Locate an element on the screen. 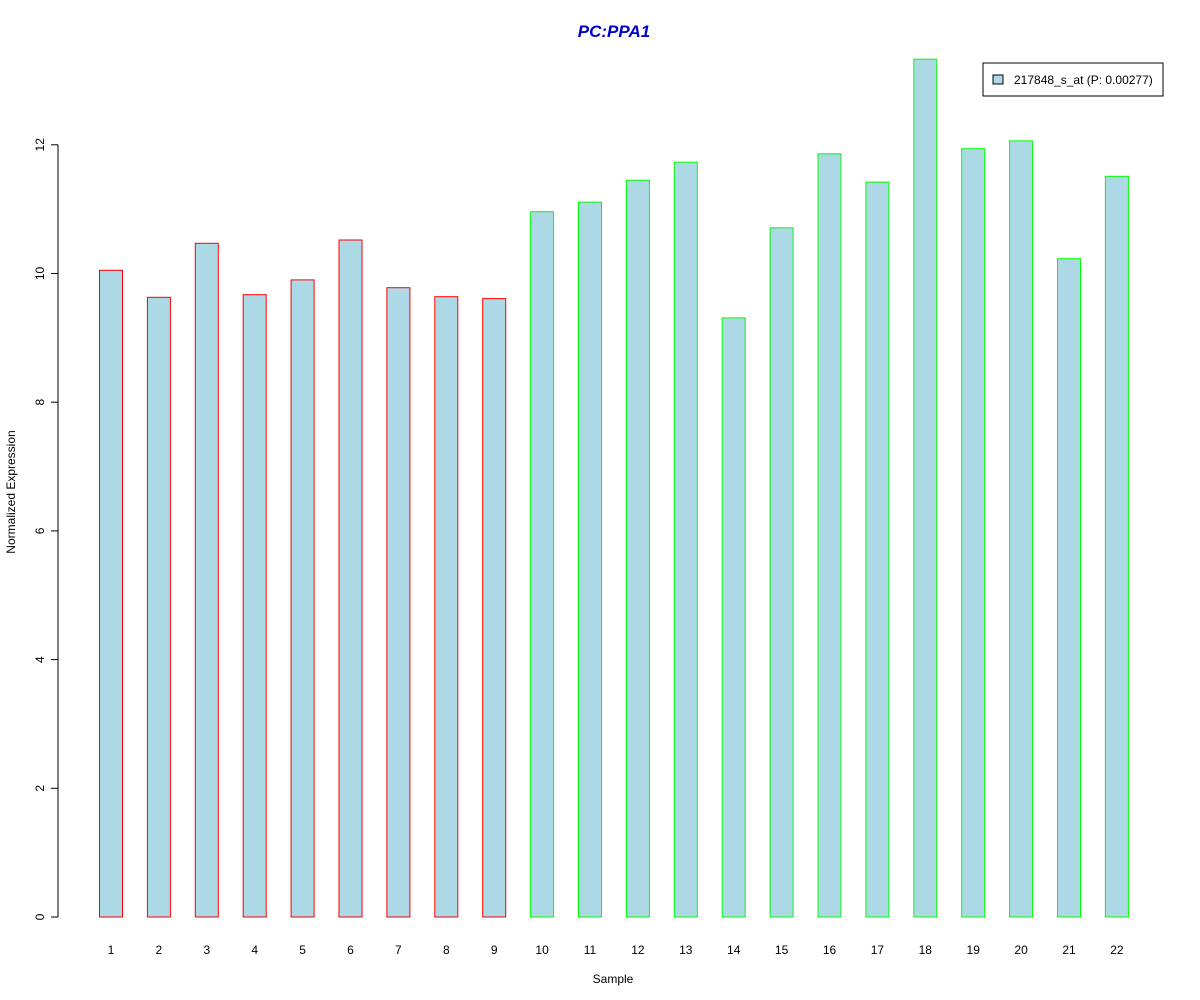  legend: 217848_s_at (P: 0.00277) is located at coordinates (1073, 79).